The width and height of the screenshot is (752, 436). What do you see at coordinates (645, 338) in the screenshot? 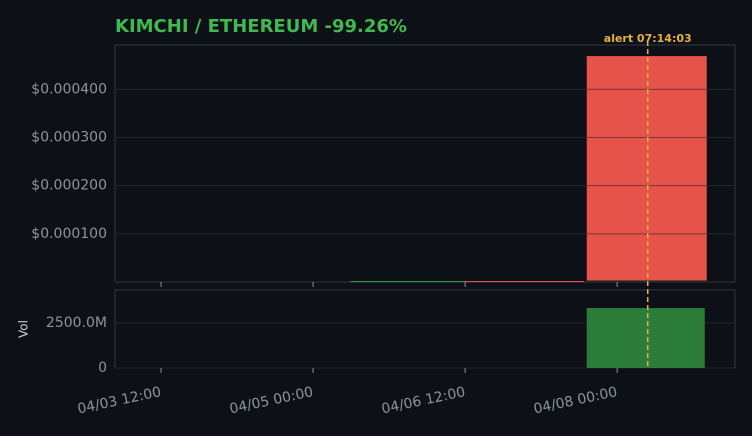
I see `volume-bar` at bounding box center [645, 338].